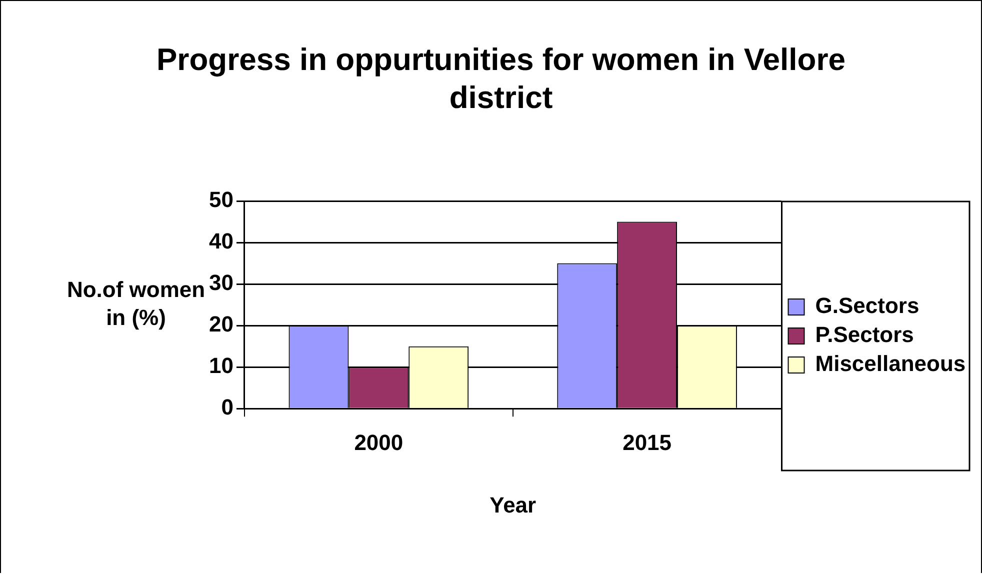 Image resolution: width=982 pixels, height=574 pixels. What do you see at coordinates (501, 79) in the screenshot?
I see `chart-title: Progress in oppurtunities for women in Vellore district` at bounding box center [501, 79].